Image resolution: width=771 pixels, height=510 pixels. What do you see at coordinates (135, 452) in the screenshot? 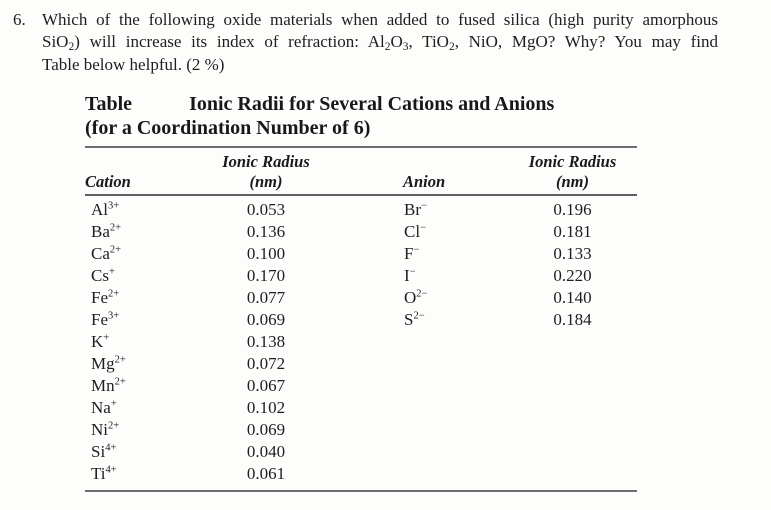
I see `cation-cell: Si4+` at bounding box center [135, 452].